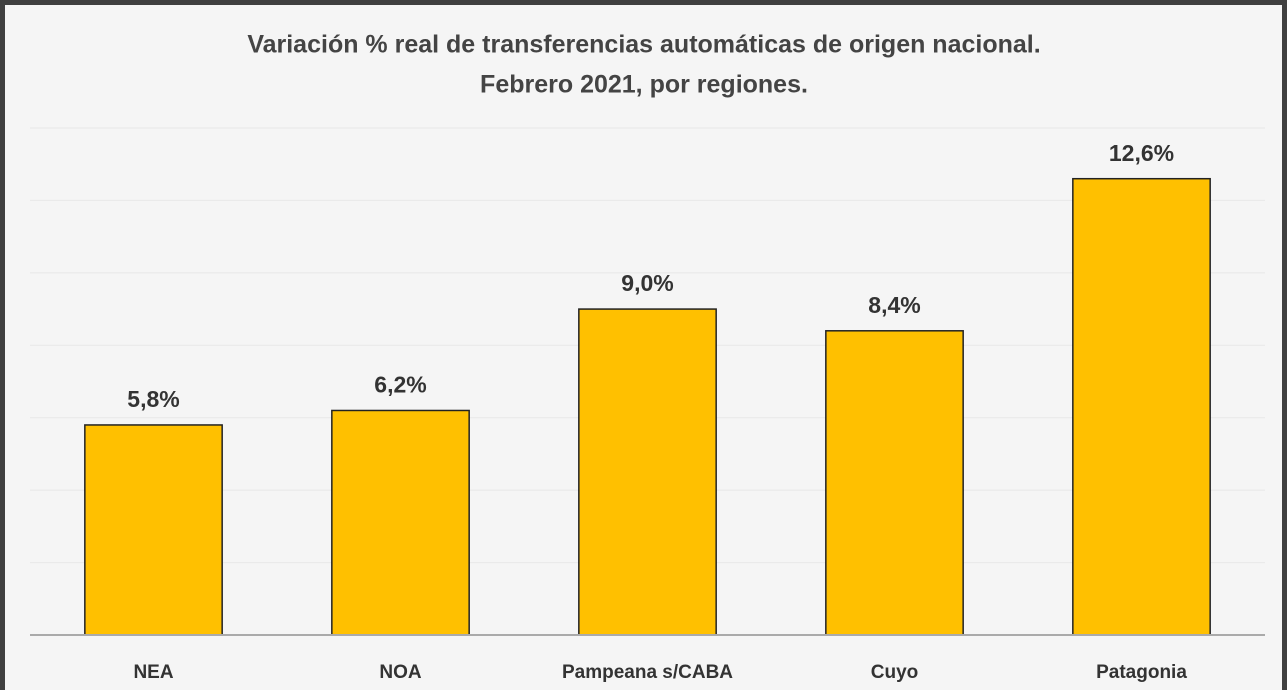 The width and height of the screenshot is (1287, 690). What do you see at coordinates (1141, 153) in the screenshot?
I see `value-label: 12,6%` at bounding box center [1141, 153].